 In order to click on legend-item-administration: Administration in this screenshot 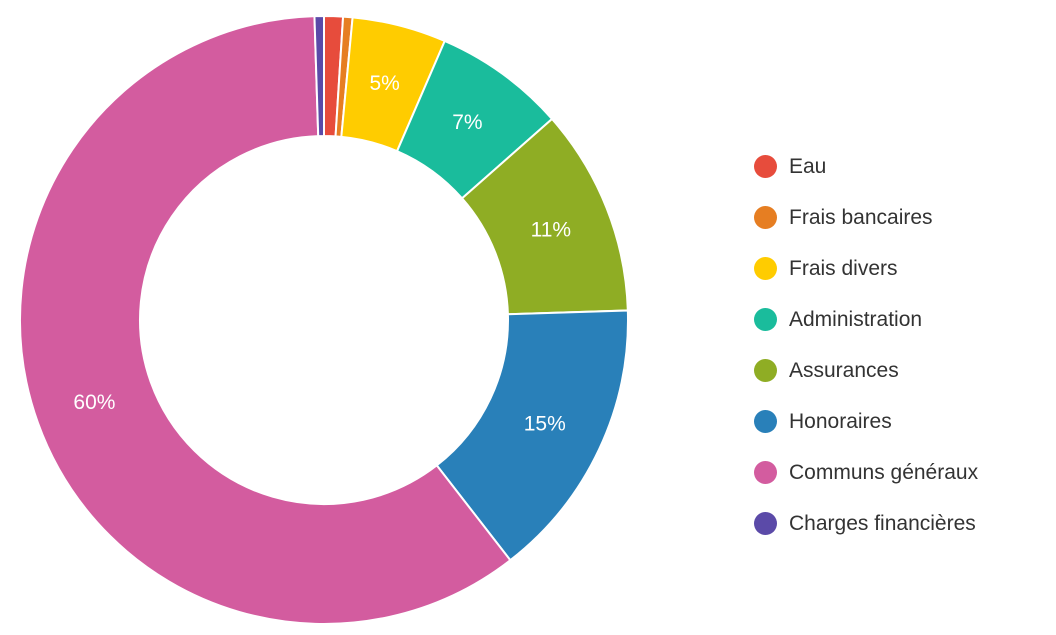, I will do `click(866, 319)`.